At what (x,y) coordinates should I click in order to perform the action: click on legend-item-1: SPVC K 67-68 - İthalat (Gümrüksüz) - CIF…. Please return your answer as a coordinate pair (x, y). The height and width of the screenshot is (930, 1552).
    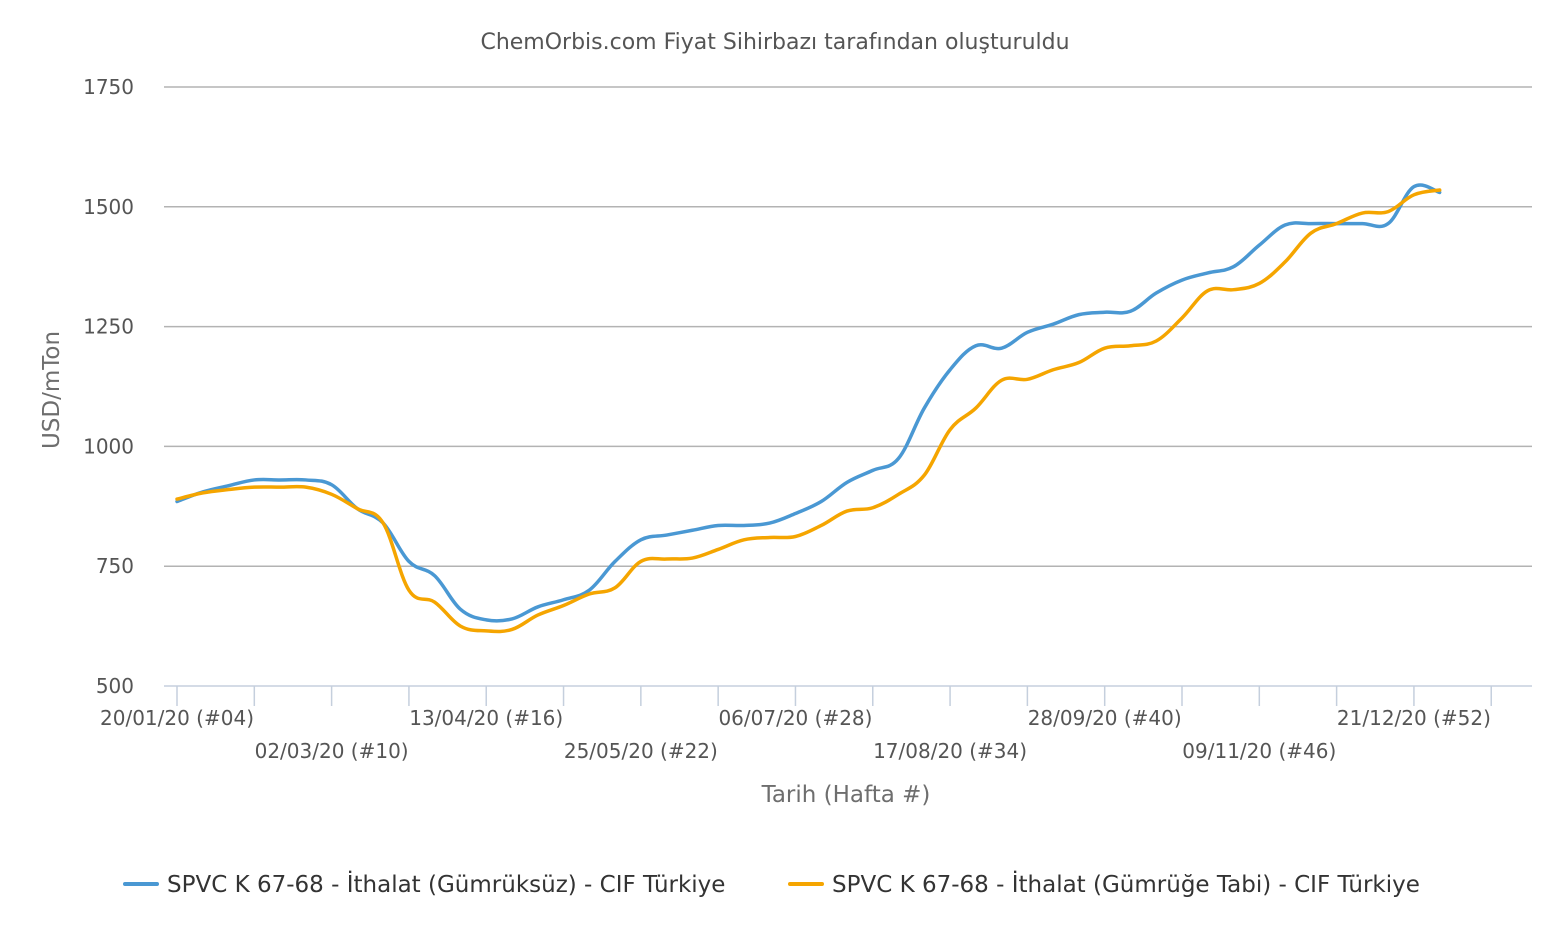
    Looking at the image, I should click on (424, 884).